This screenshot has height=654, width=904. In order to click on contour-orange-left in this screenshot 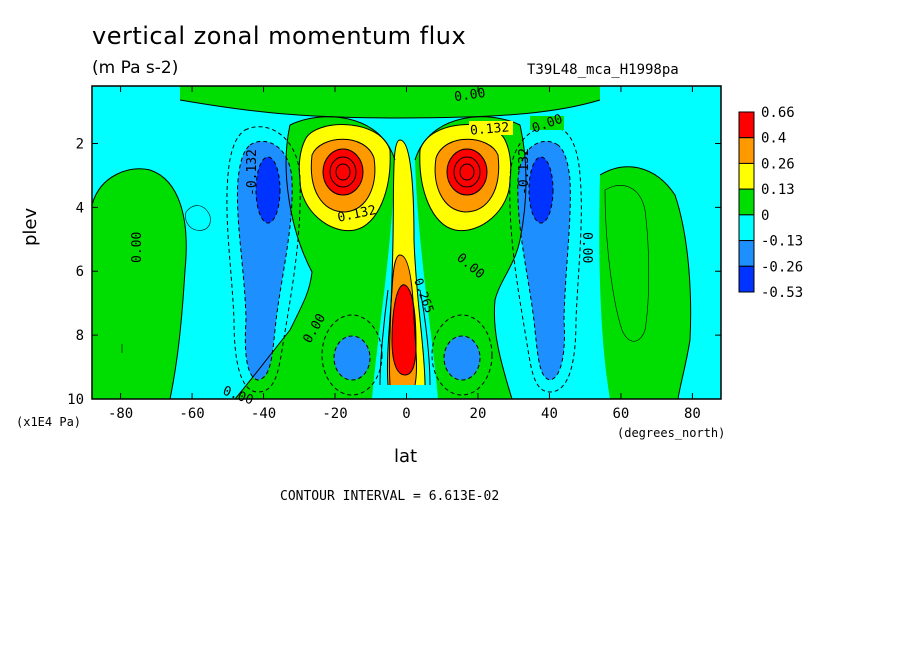, I will do `click(343, 175)`.